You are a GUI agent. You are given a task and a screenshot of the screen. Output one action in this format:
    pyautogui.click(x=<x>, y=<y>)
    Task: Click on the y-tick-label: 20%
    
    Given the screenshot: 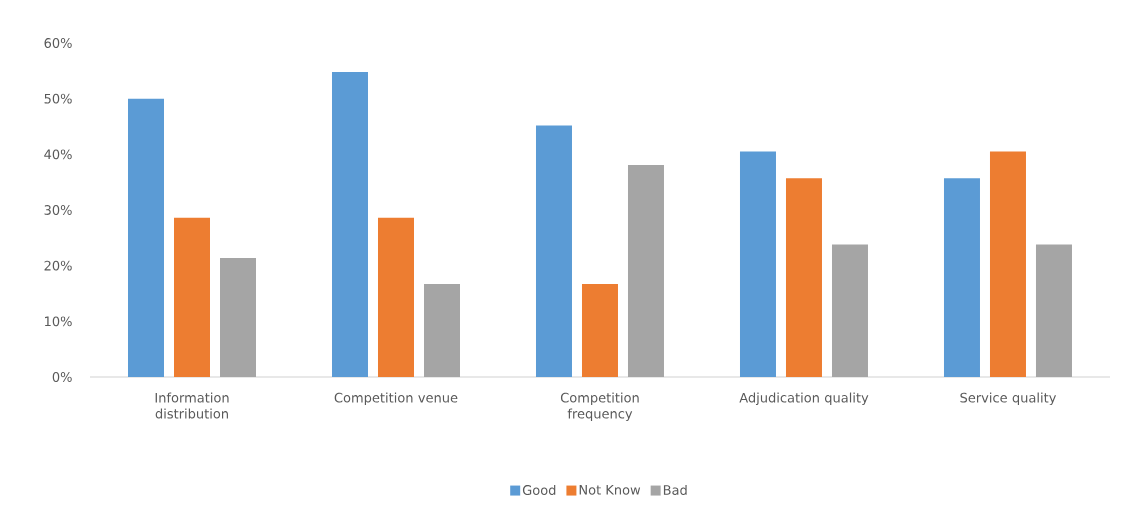 What is the action you would take?
    pyautogui.click(x=58, y=265)
    